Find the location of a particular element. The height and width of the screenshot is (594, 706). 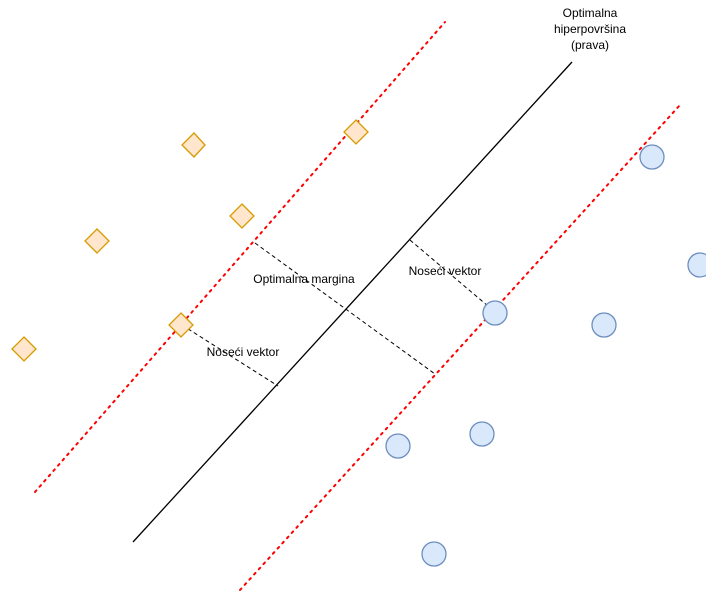

support-vector-right-label: Noseći vektor is located at coordinates (445, 271).